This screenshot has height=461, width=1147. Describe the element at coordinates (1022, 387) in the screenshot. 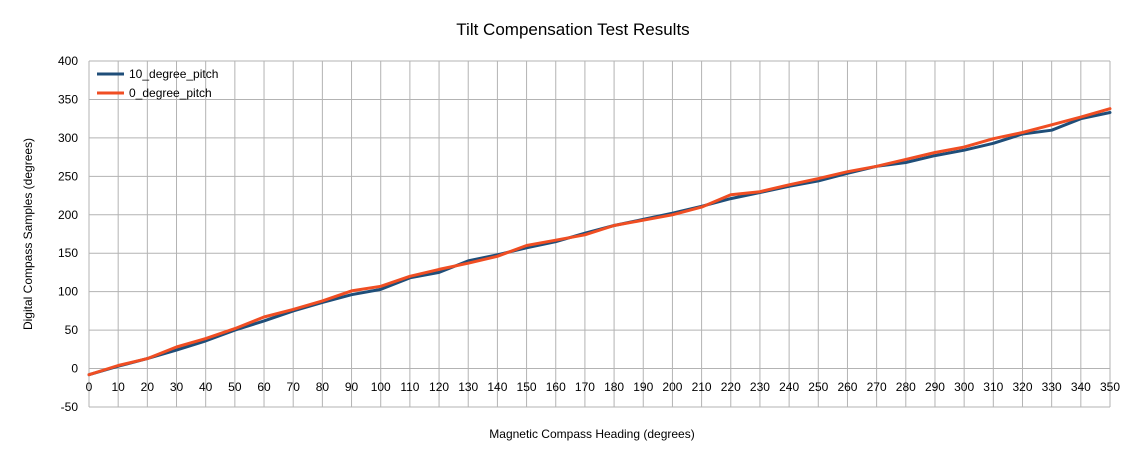

I see `x-tick-label: 320` at that location.